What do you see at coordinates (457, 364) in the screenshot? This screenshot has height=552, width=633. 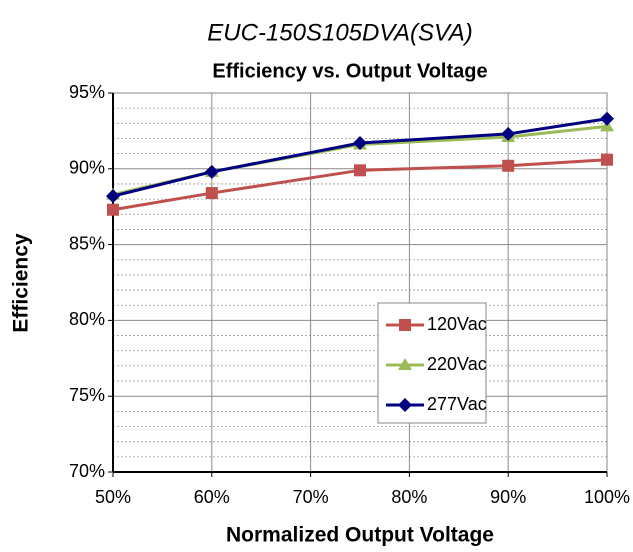 I see `legend-label: 220Vac` at bounding box center [457, 364].